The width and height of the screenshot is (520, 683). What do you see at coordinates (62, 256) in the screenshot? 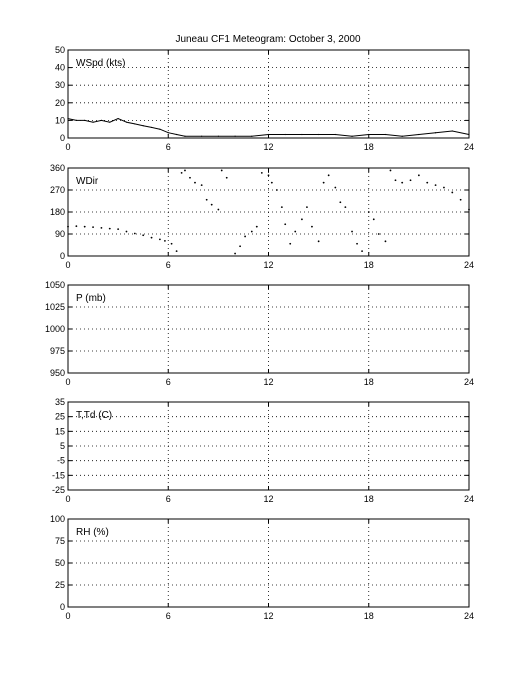
I see `y-tick-label-wdir: 0` at bounding box center [62, 256].